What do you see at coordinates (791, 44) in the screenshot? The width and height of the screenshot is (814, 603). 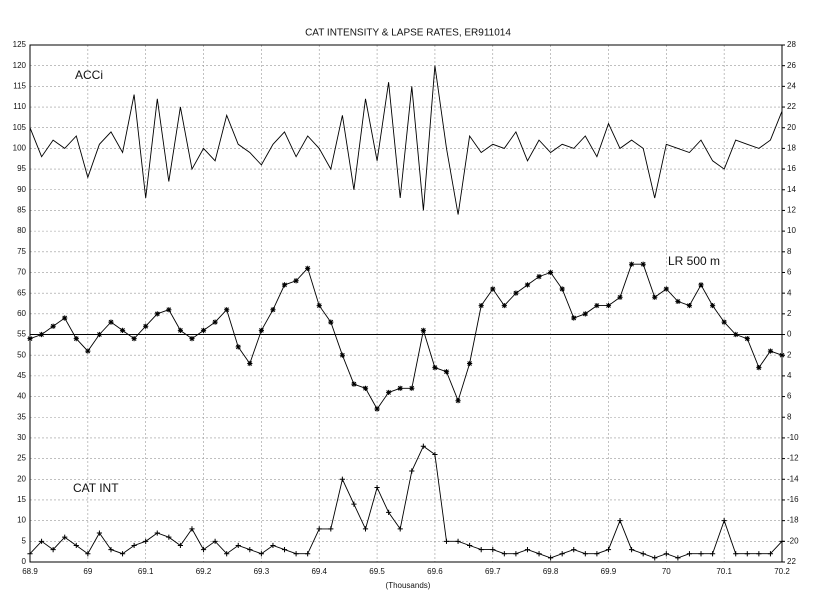 I see `y2-tick-label: 28` at bounding box center [791, 44].